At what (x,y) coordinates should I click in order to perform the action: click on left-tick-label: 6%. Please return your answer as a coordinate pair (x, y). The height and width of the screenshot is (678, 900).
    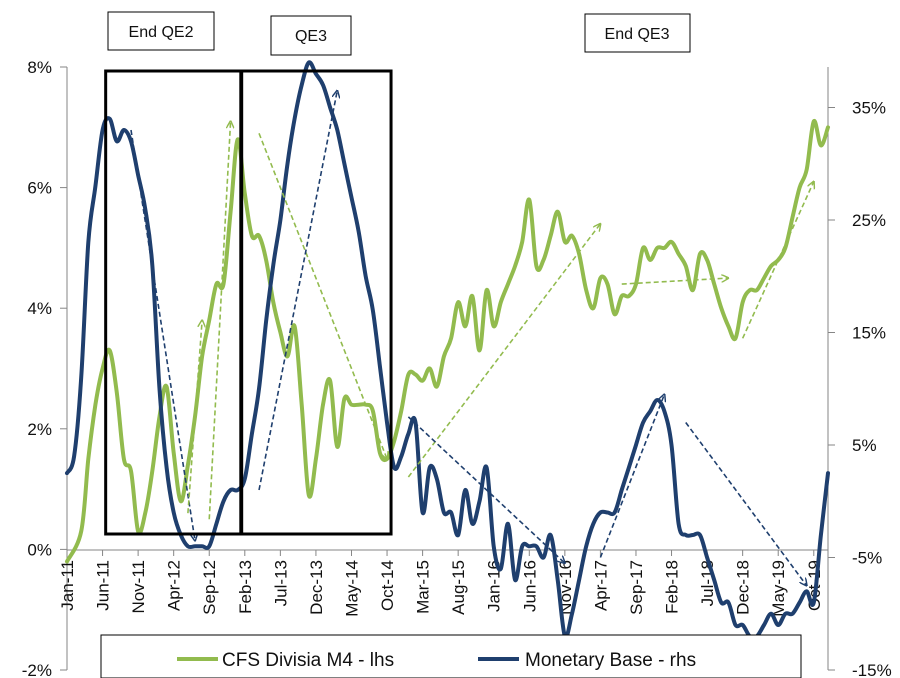
    Looking at the image, I should click on (39, 188).